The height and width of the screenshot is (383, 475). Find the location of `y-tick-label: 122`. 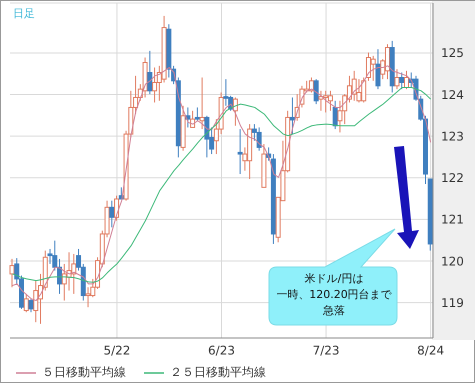

y-tick-label: 122 is located at coordinates (452, 178).